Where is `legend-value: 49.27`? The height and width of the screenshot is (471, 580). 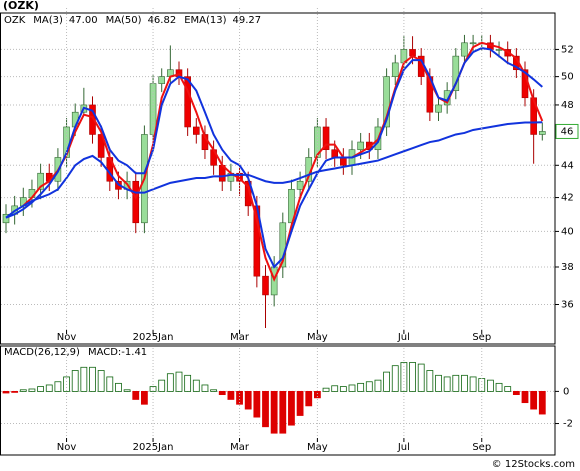 legend-value: 49.27 is located at coordinates (247, 20).